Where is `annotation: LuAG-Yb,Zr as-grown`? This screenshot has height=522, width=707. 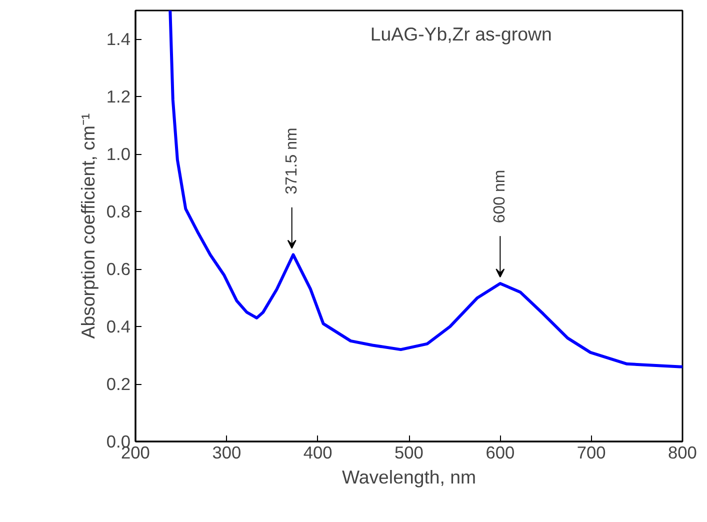 annotation: LuAG-Yb,Zr as-grown is located at coordinates (461, 33).